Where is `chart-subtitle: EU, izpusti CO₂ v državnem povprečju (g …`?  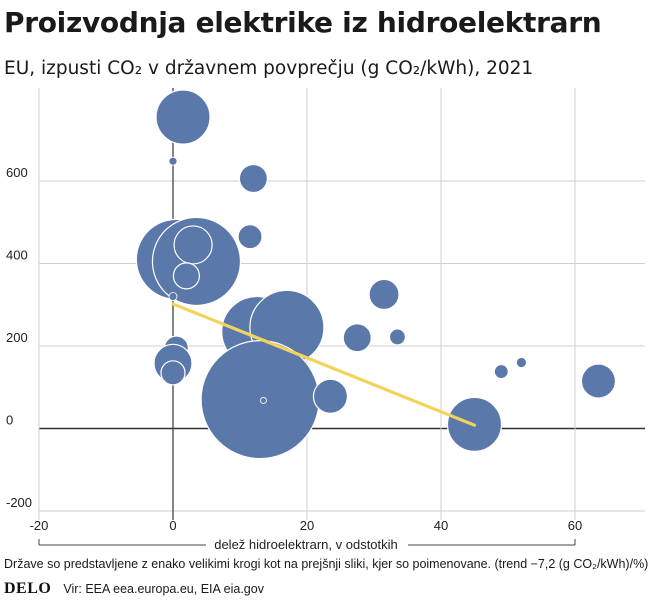
chart-subtitle: EU, izpusti CO₂ v državnem povprečju (g … is located at coordinates (269, 68).